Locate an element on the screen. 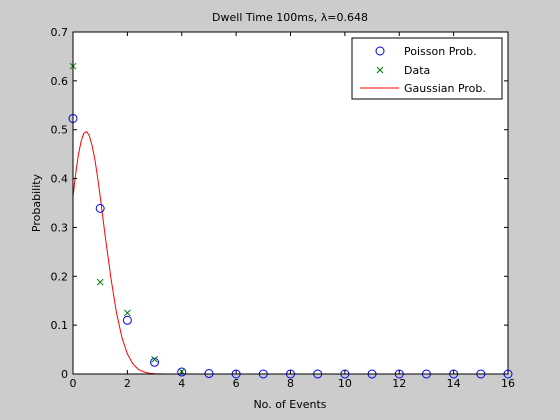 Image resolution: width=560 pixels, height=420 pixels. x-tick-label: 6 is located at coordinates (236, 383).